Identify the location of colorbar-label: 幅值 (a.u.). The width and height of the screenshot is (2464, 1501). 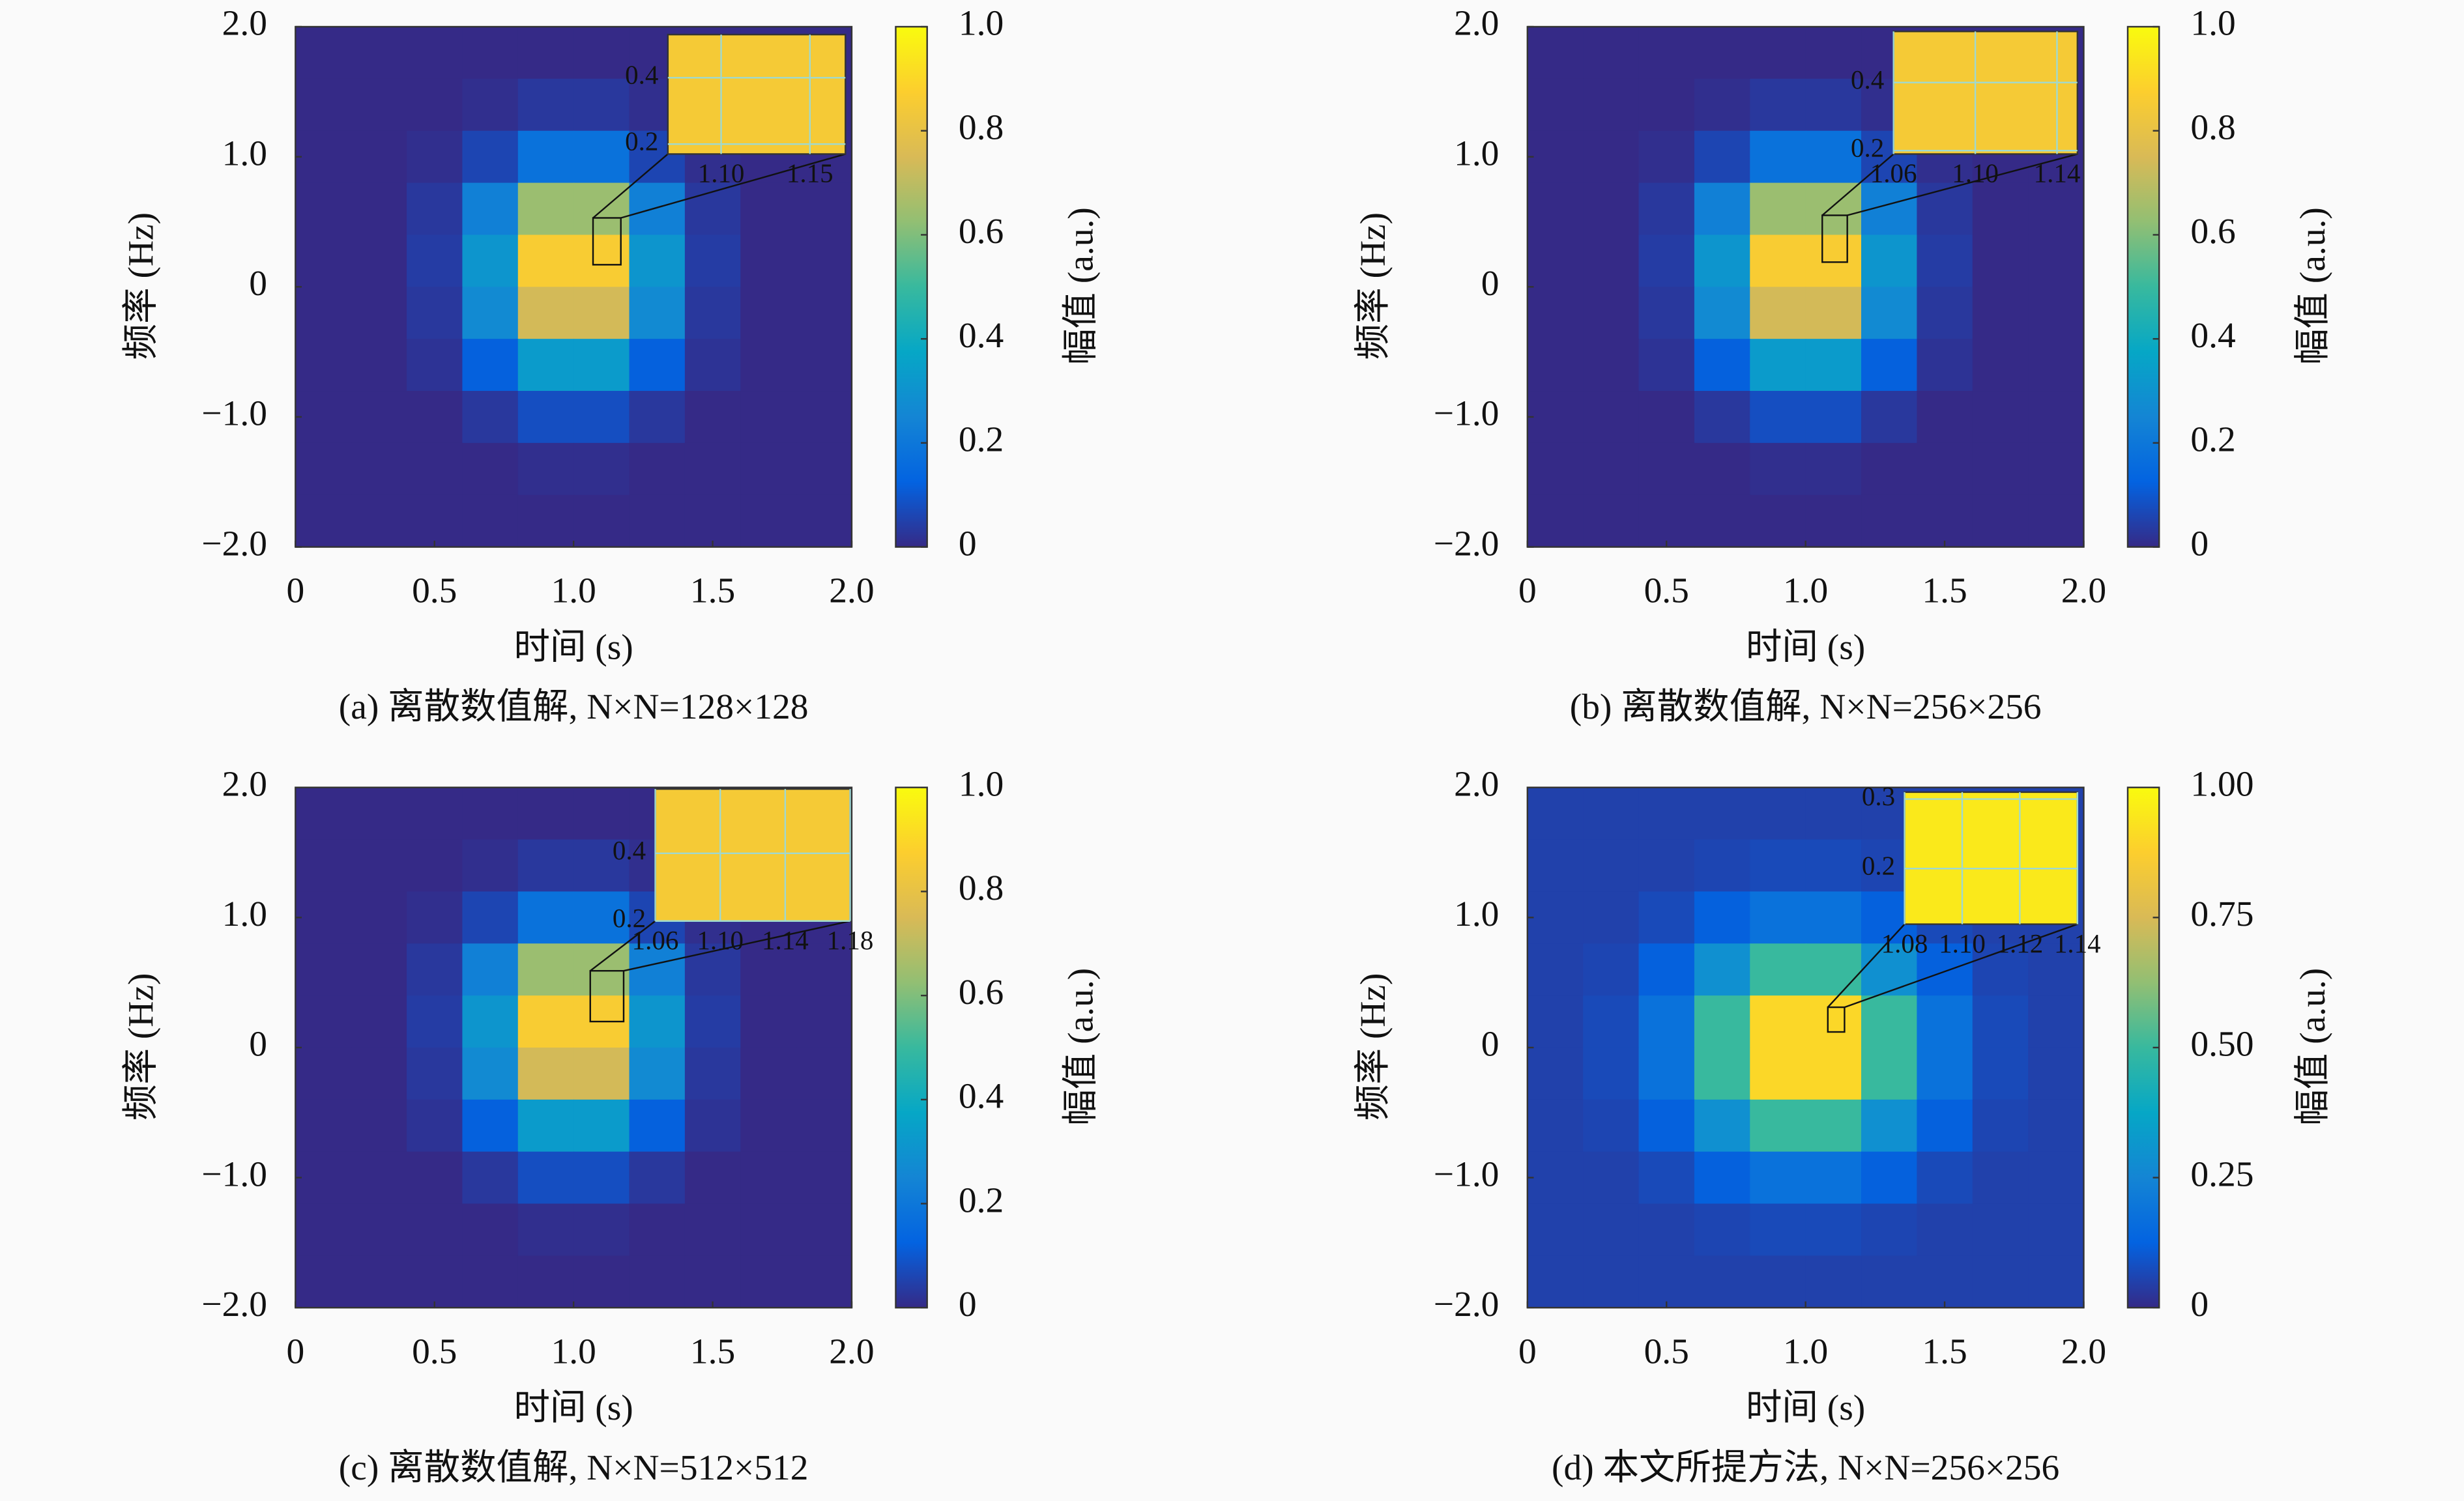
(1081, 1047).